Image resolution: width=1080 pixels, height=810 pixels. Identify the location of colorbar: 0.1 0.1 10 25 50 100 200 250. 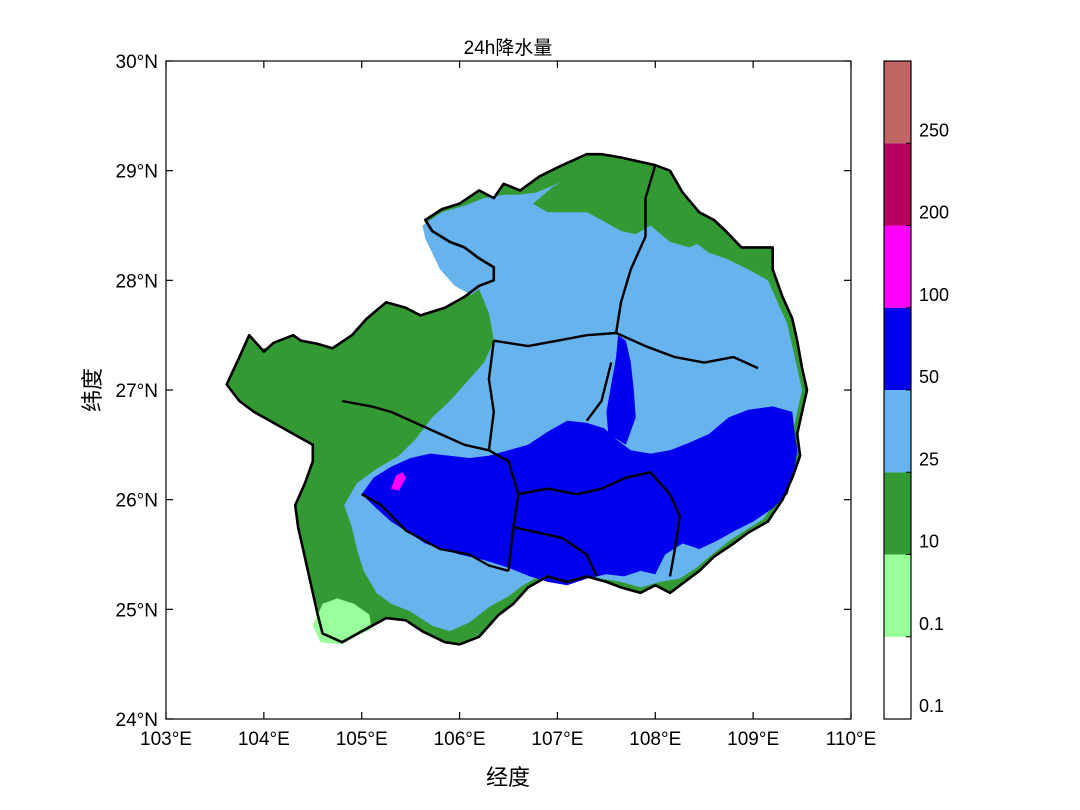
(916, 390).